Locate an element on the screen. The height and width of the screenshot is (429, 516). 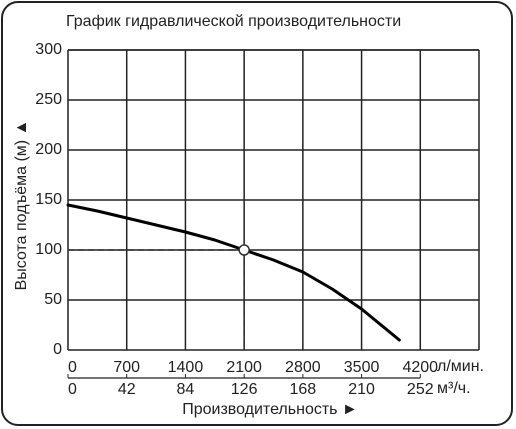
x-tick-label: 2100 is located at coordinates (244, 367).